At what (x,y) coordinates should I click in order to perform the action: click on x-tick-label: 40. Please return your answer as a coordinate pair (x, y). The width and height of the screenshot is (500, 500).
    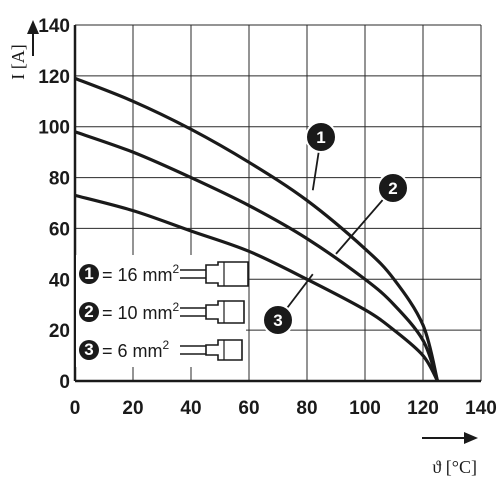
    Looking at the image, I should click on (190, 408).